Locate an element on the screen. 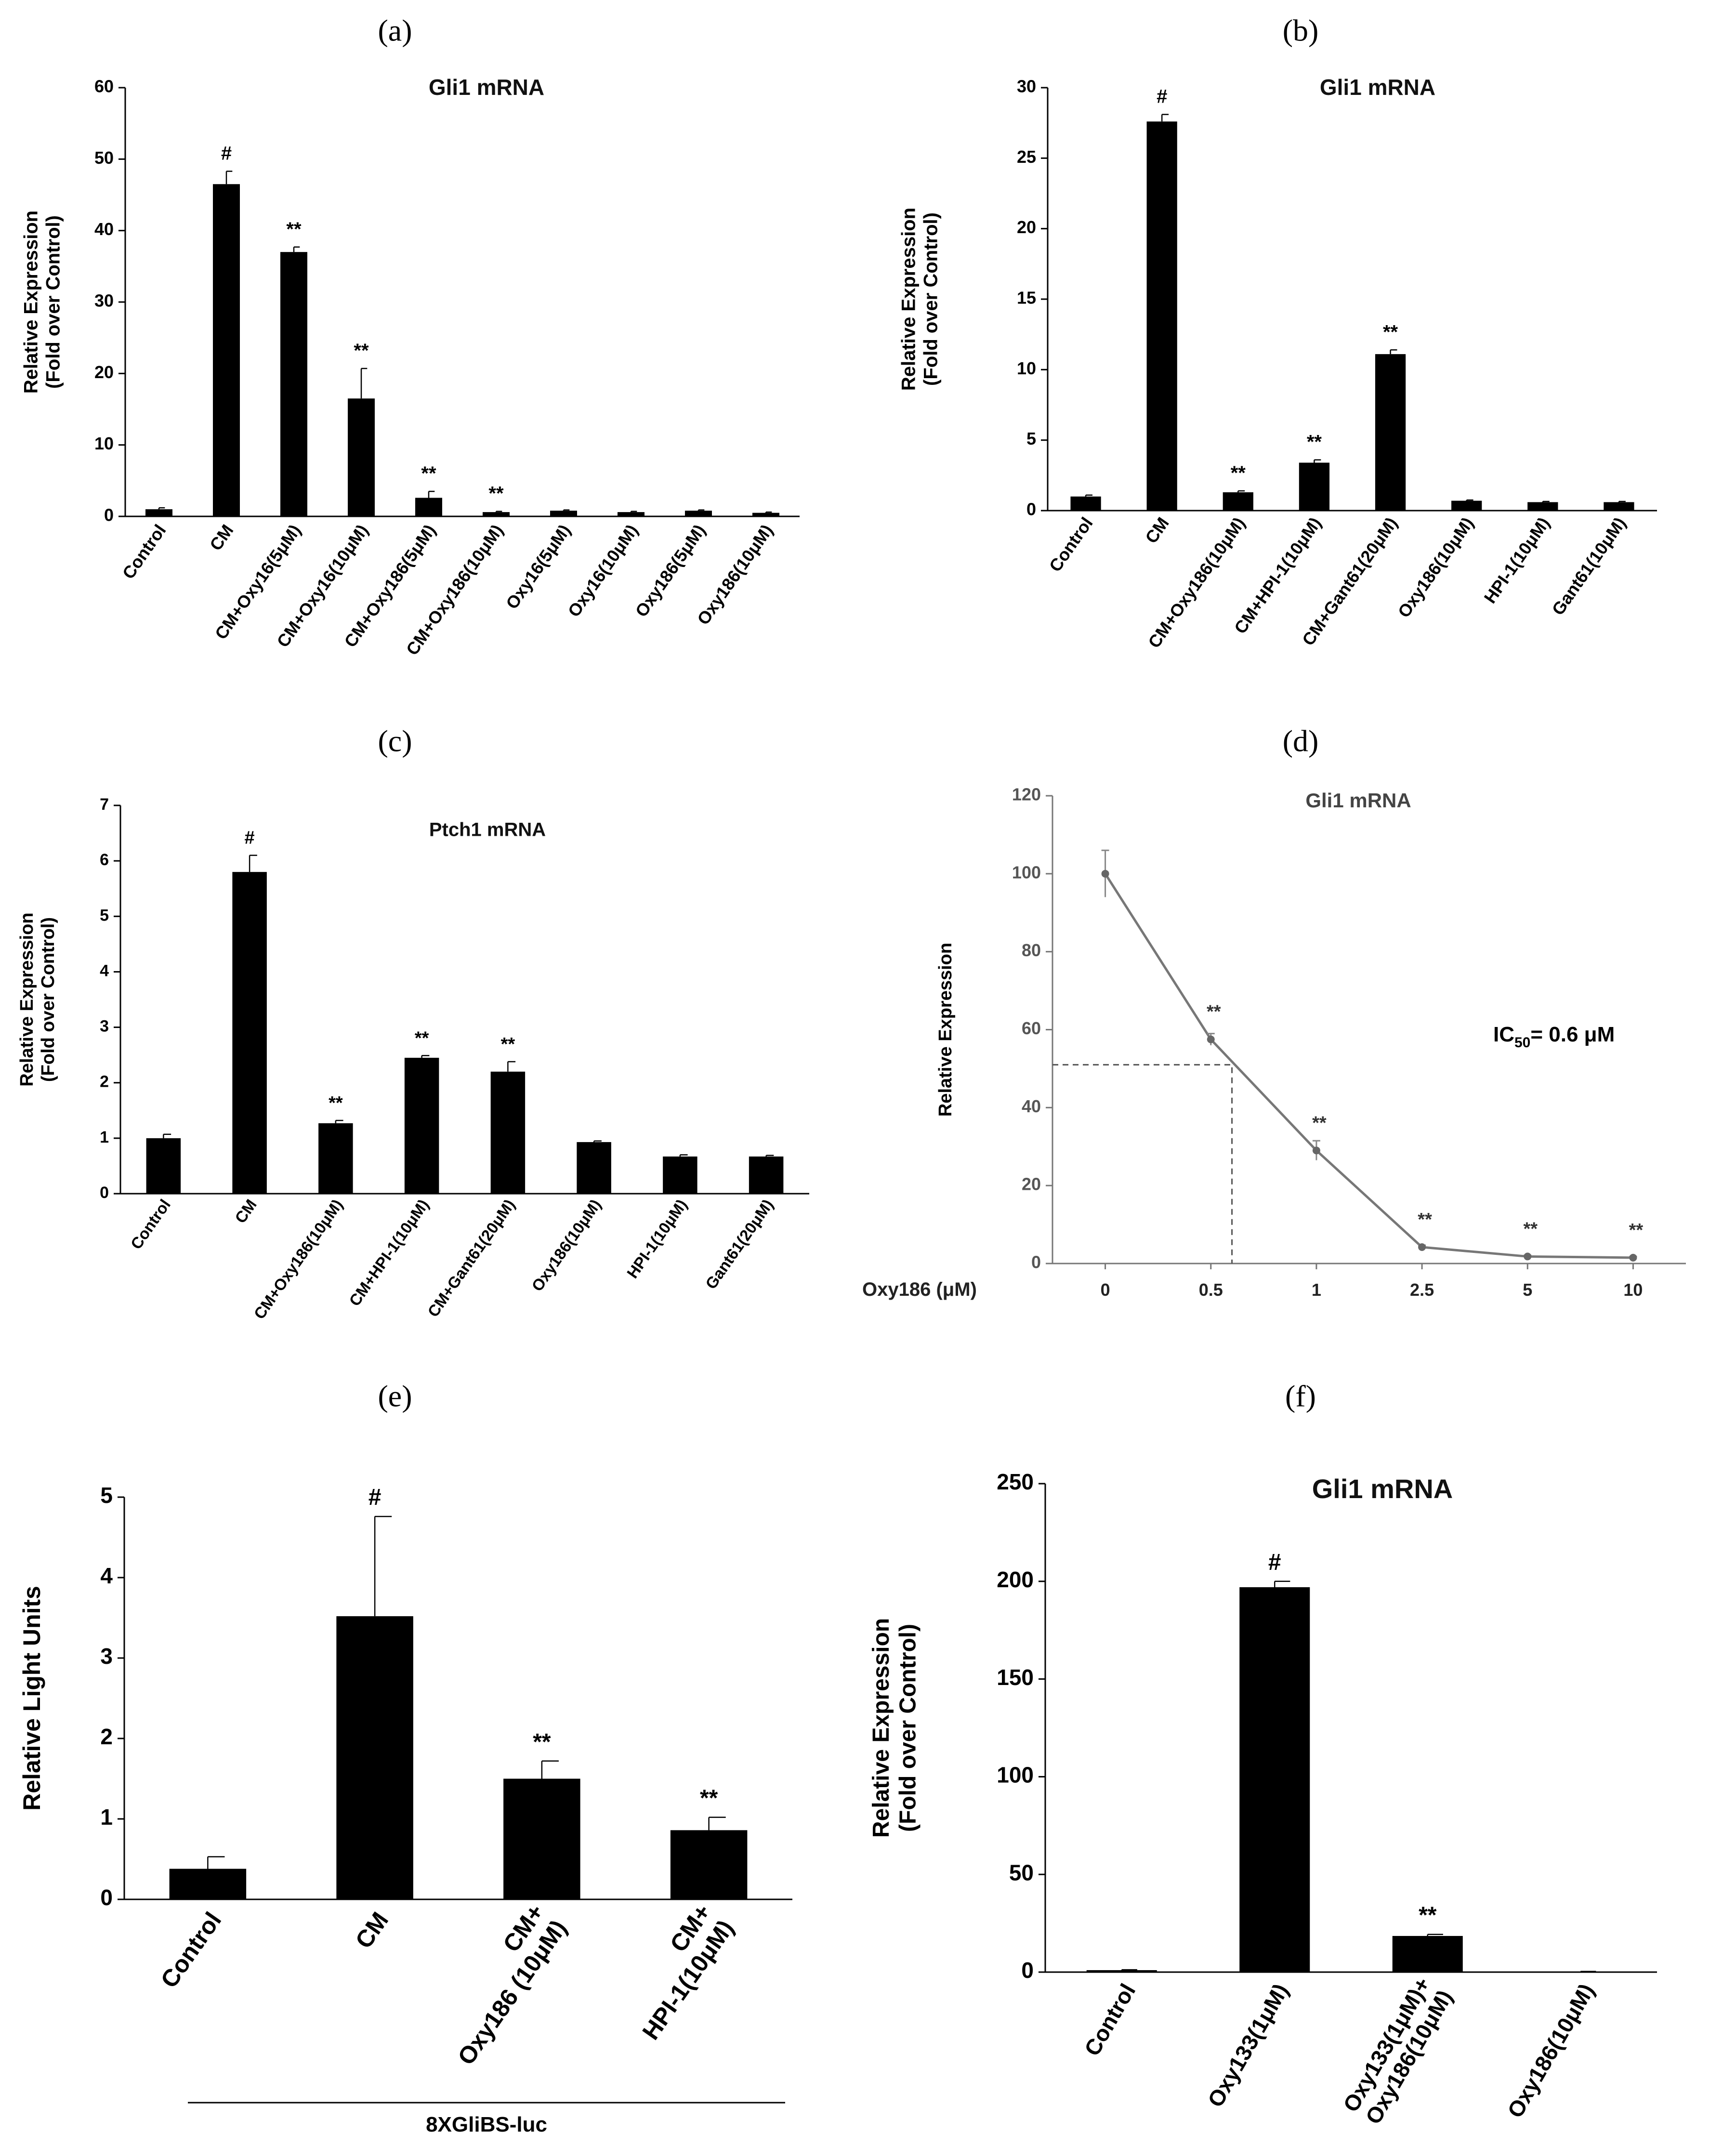  panel-letter: (e) is located at coordinates (395, 1396).